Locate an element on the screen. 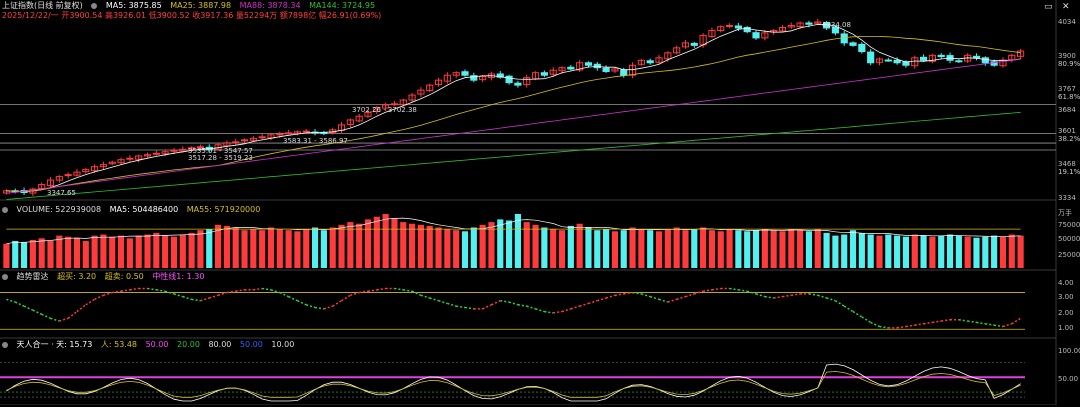 The image size is (1080, 407). trend-tick: 4.00 is located at coordinates (1066, 283).